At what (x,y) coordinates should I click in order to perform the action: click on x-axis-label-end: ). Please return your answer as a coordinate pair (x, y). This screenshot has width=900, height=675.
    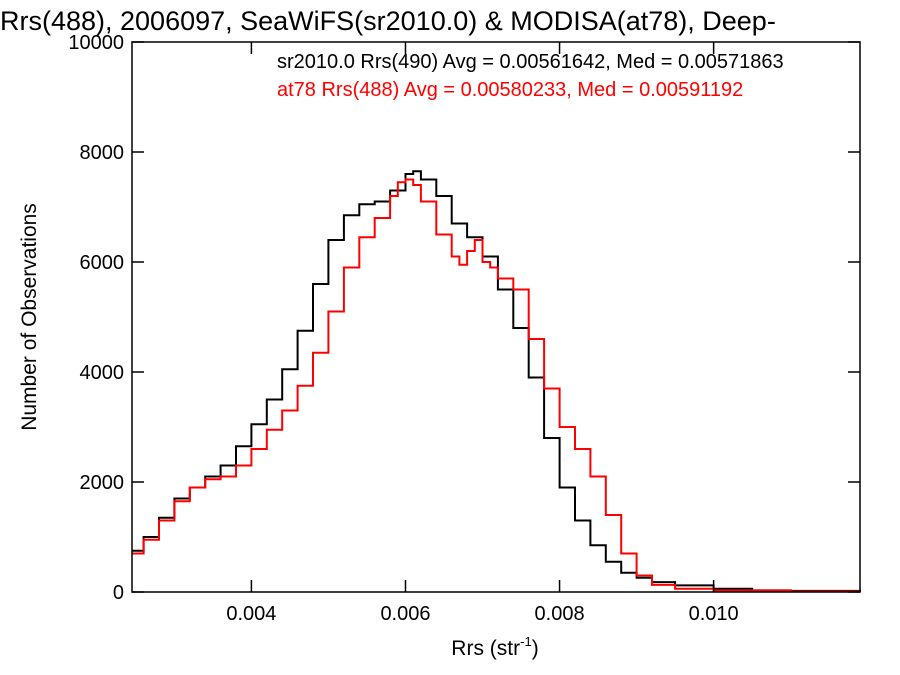
    Looking at the image, I should click on (535, 648).